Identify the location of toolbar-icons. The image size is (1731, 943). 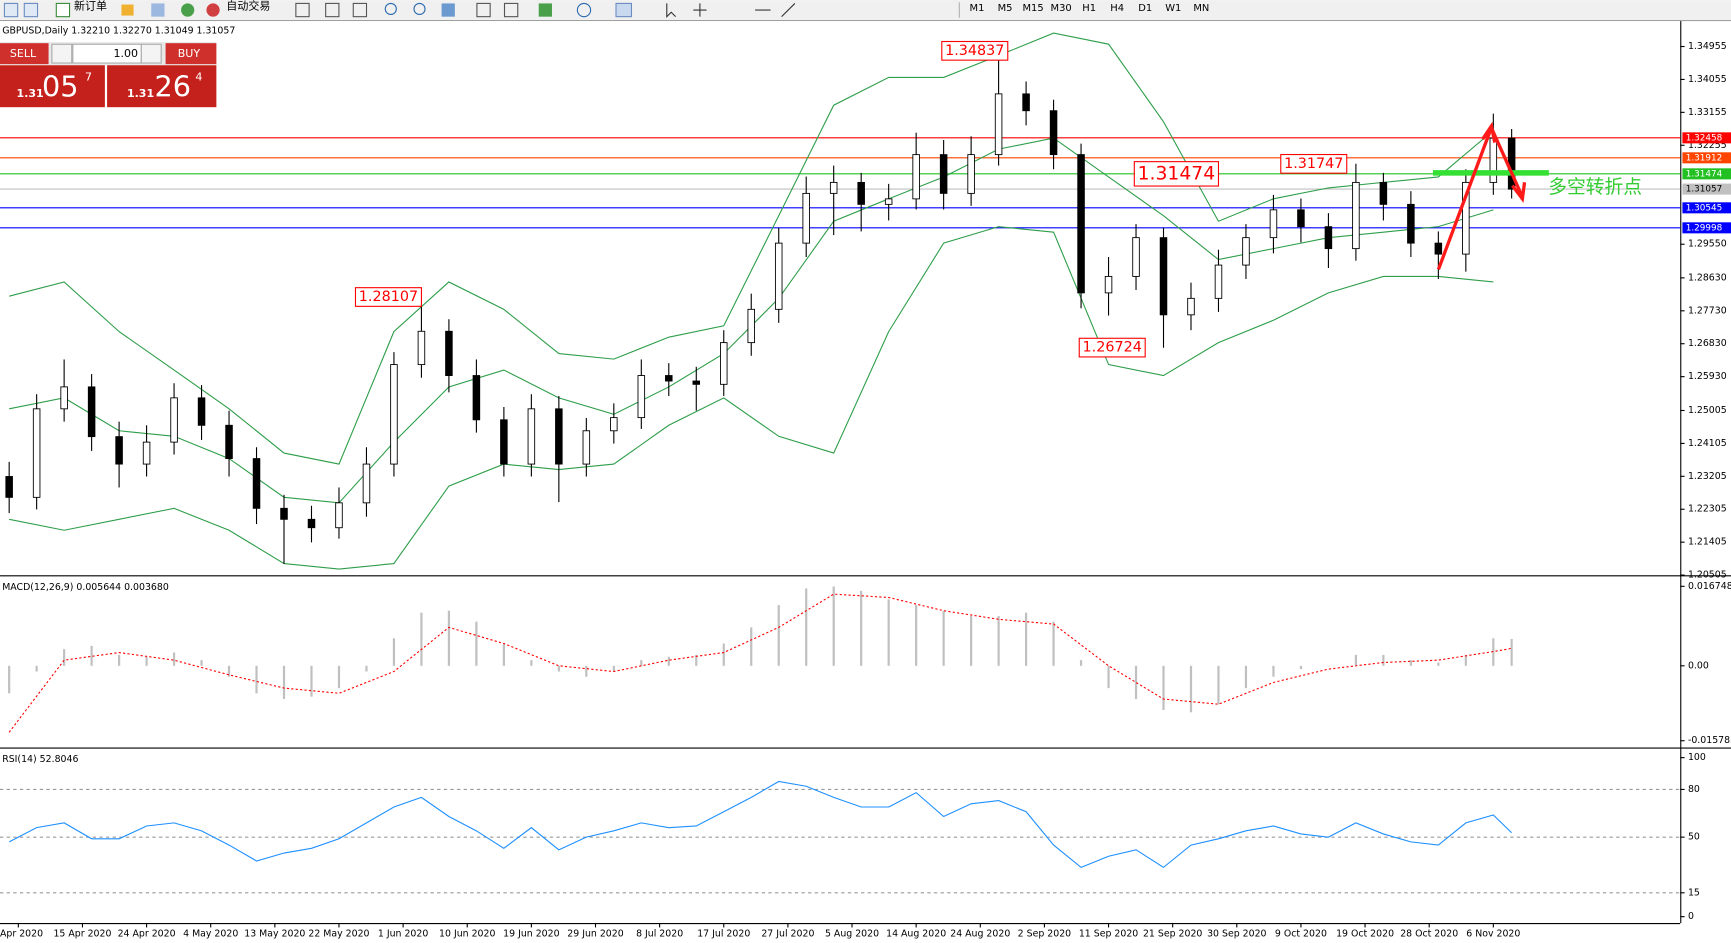
(481, 10).